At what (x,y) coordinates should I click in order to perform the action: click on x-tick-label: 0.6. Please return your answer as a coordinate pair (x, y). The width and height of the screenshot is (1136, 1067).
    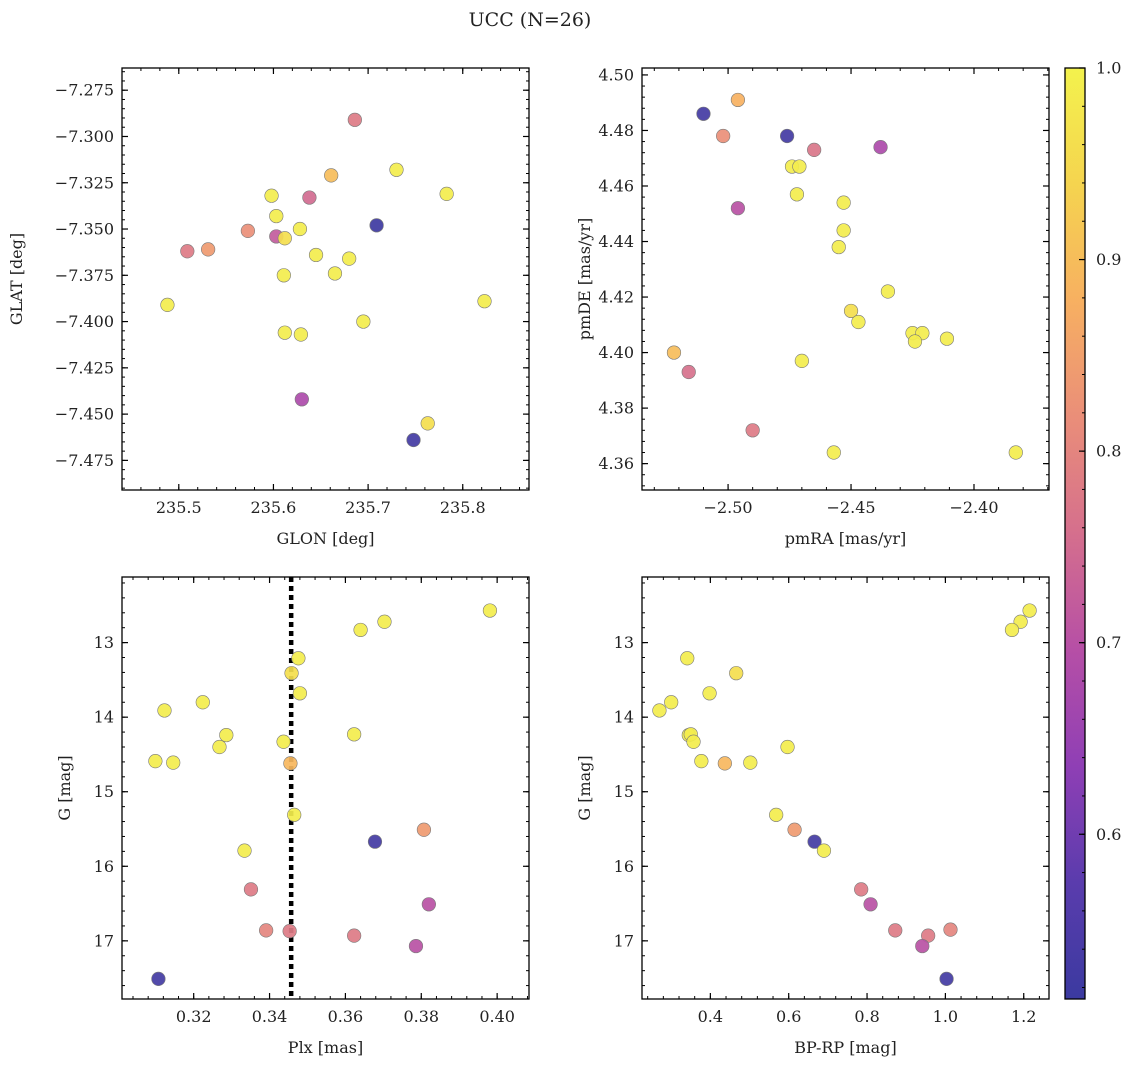
    Looking at the image, I should click on (788, 1016).